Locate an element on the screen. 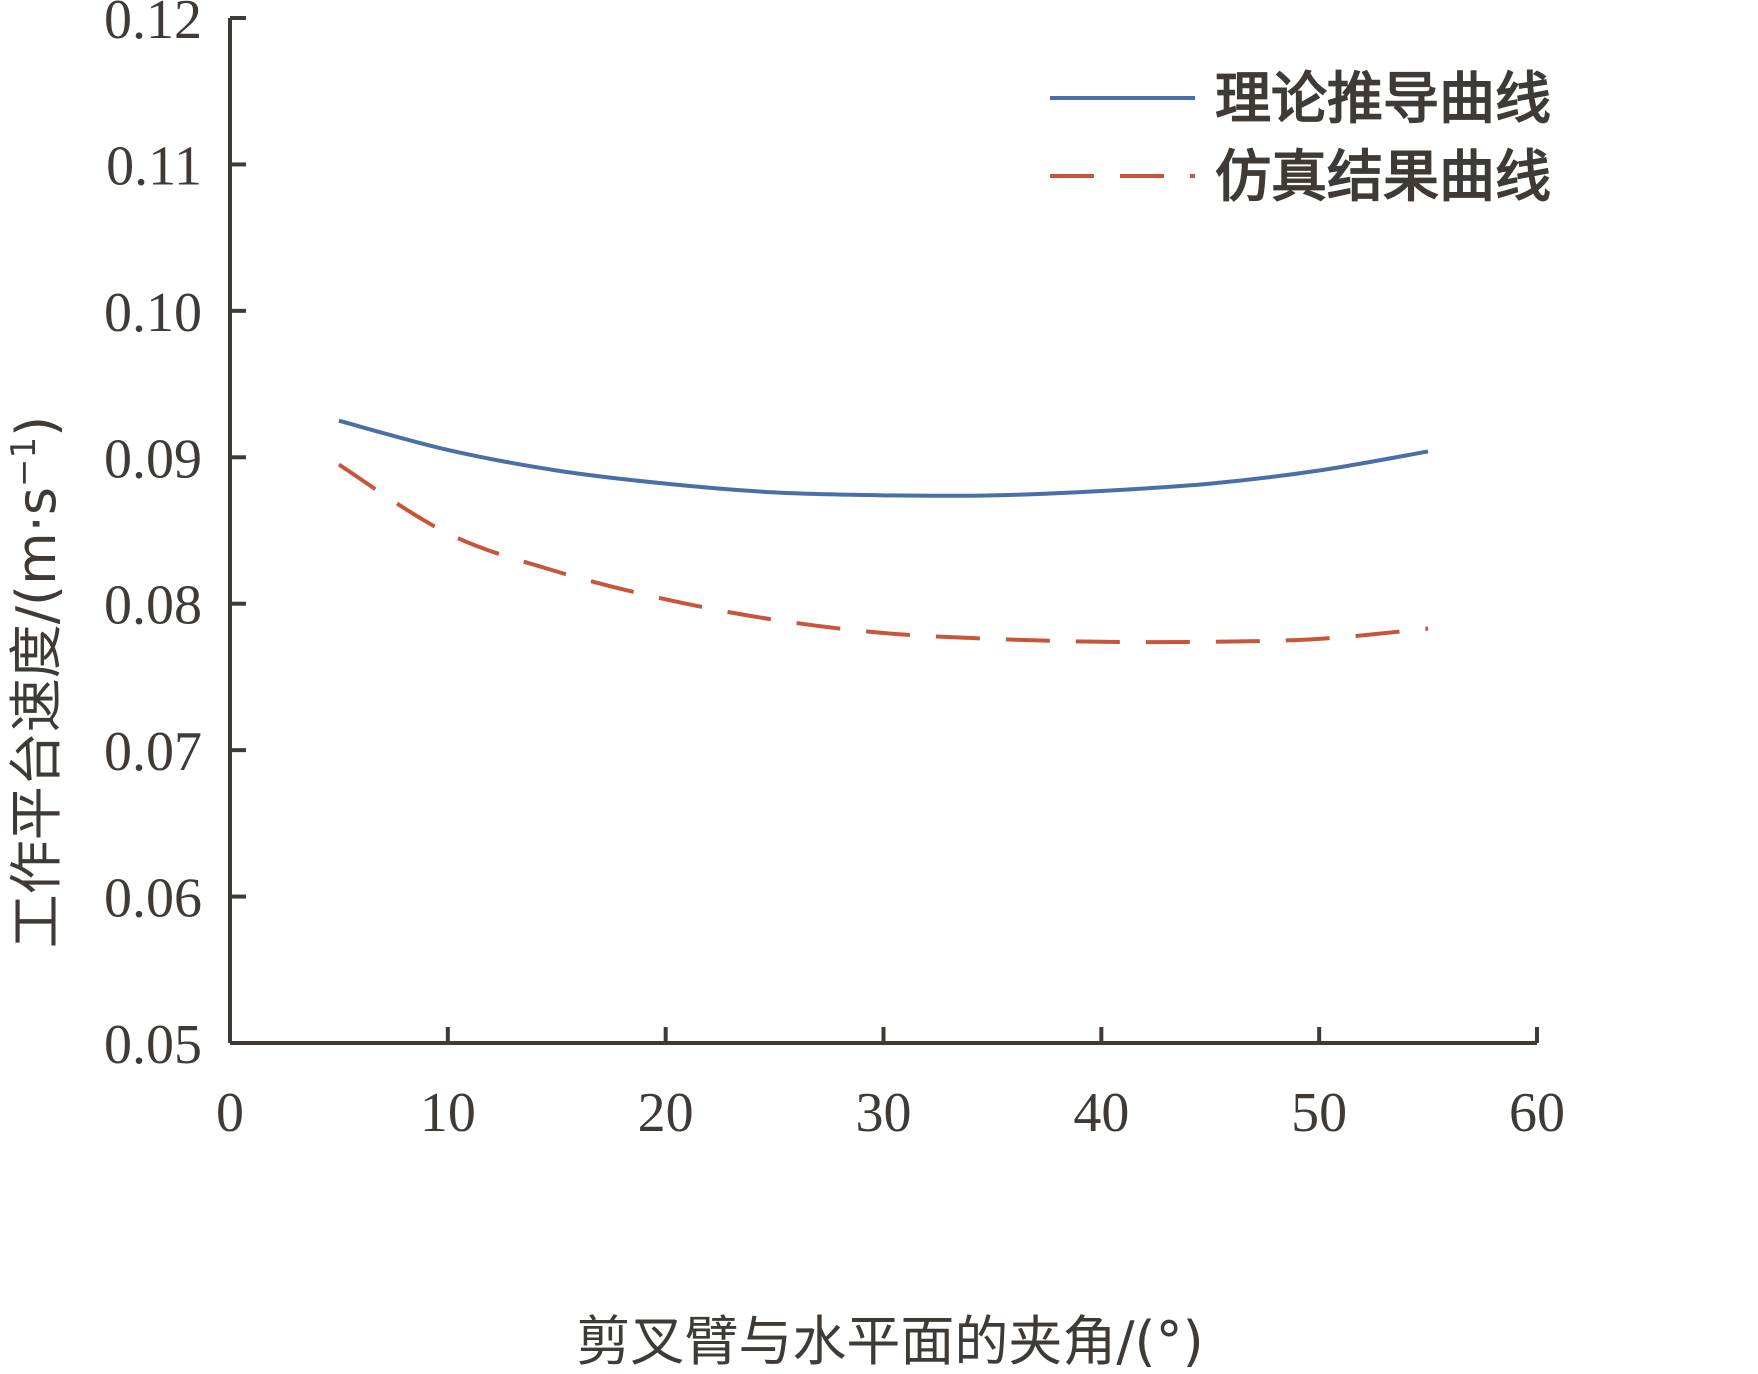  y-tick-label: 0.08 is located at coordinates (153, 606).